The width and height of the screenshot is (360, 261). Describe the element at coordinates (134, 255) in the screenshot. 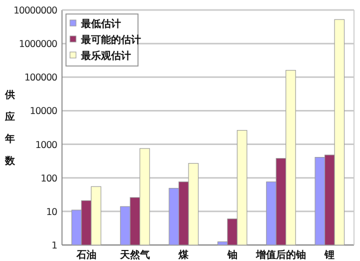

I see `x-tick-label: 天然气` at that location.